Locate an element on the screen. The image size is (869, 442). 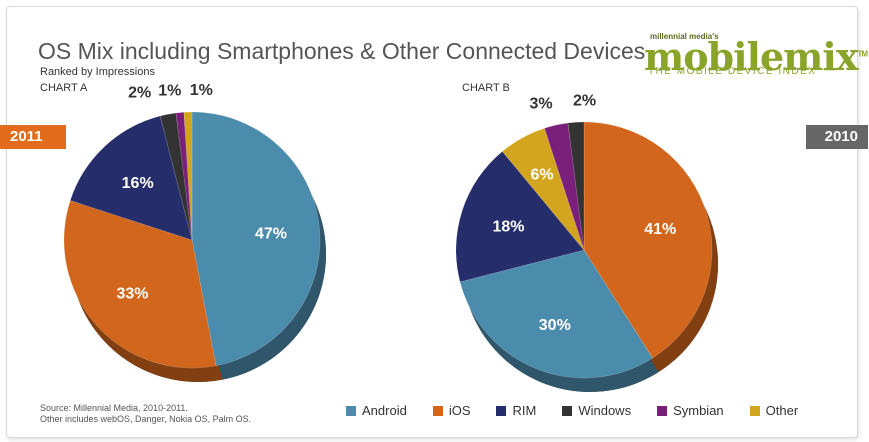
chart-a-label: CHART A is located at coordinates (64, 88).